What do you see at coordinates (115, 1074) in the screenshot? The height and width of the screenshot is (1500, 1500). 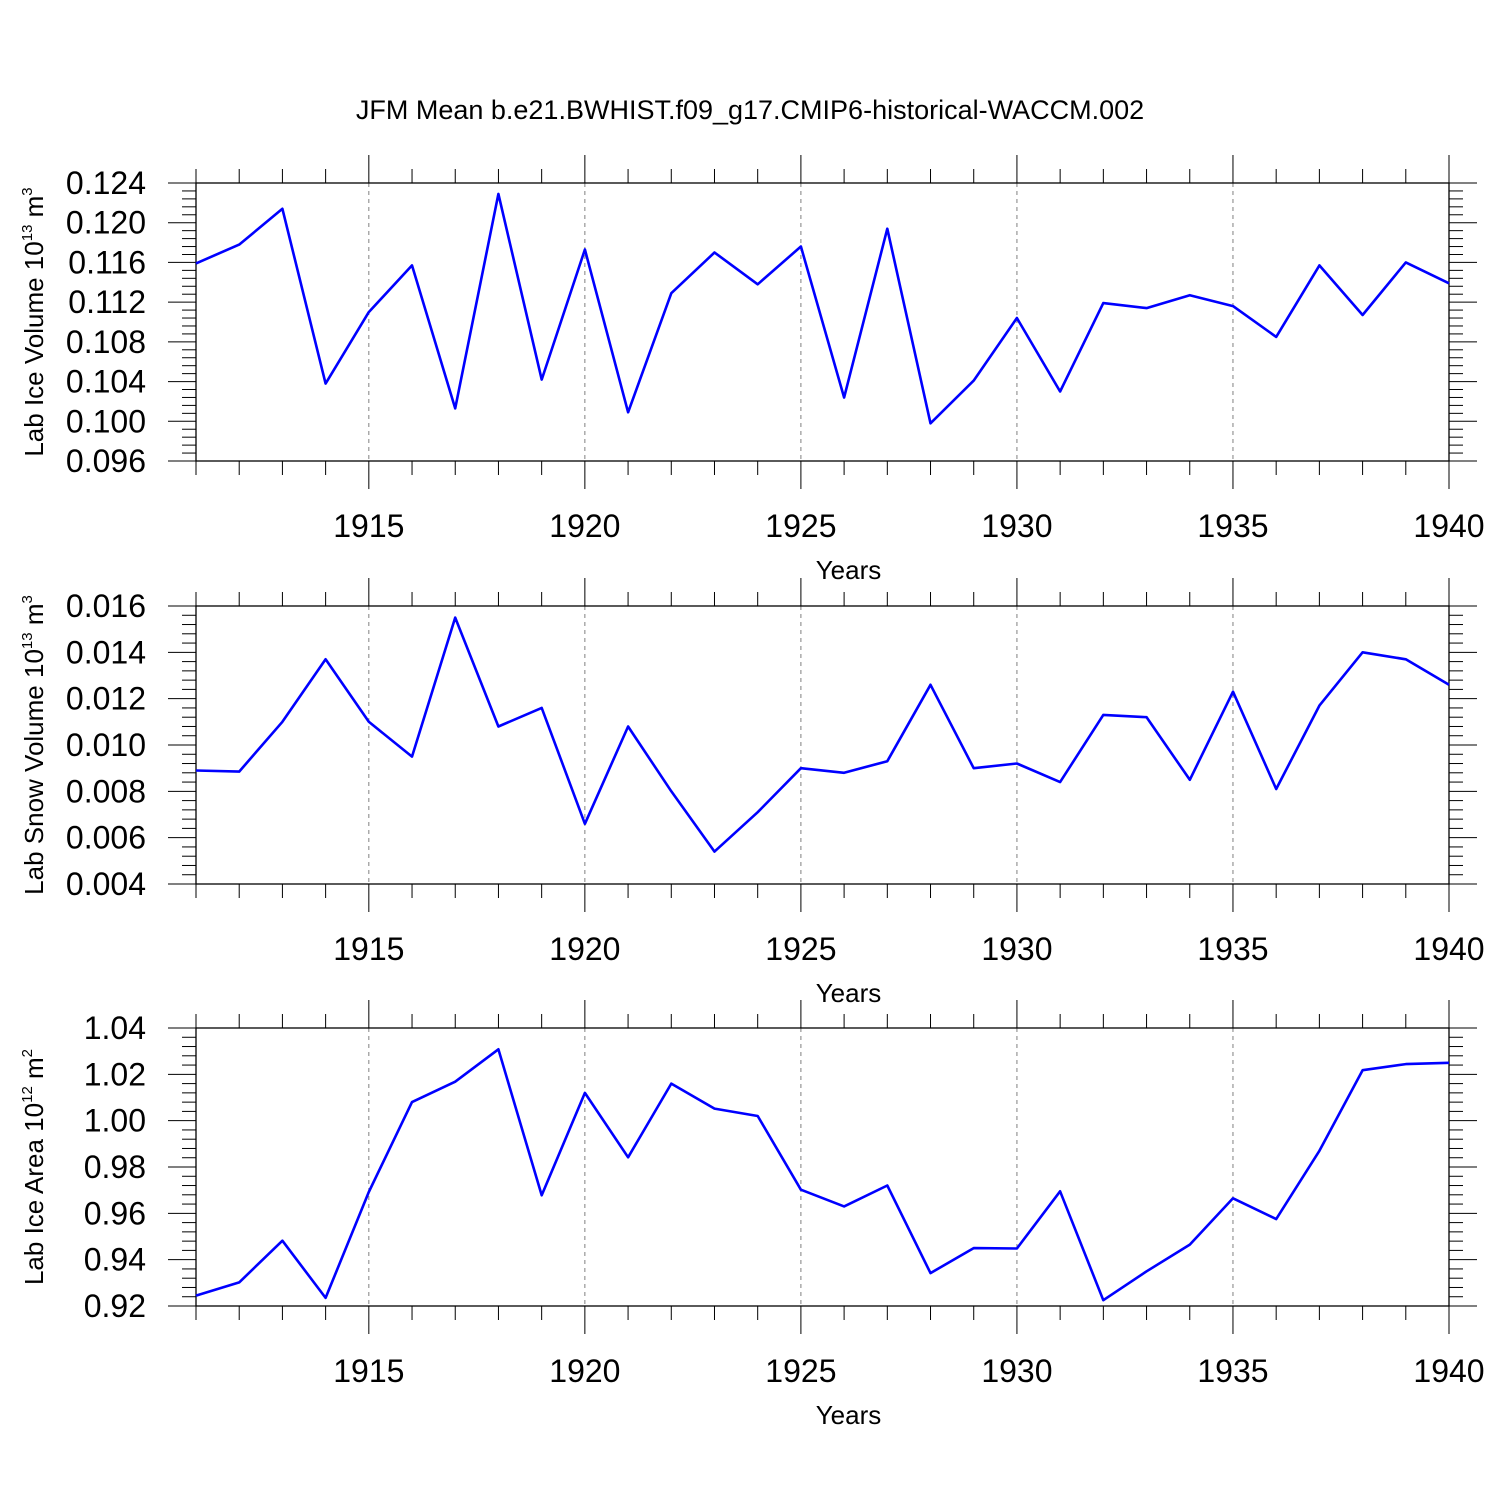 I see `y-tick-label: 1.02` at bounding box center [115, 1074].